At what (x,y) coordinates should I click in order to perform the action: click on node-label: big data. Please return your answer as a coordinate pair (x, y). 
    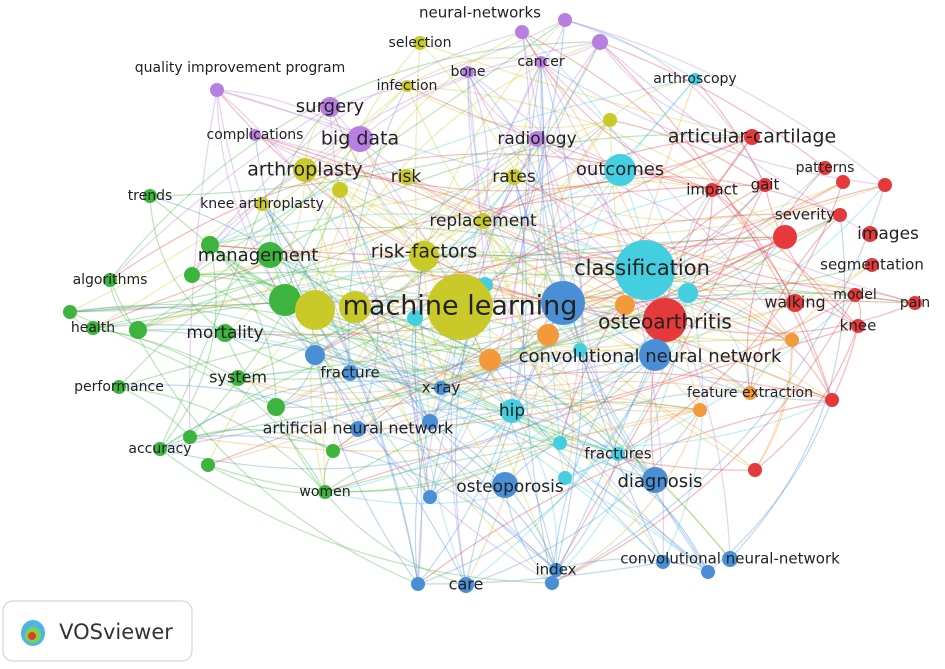
    Looking at the image, I should click on (360, 139).